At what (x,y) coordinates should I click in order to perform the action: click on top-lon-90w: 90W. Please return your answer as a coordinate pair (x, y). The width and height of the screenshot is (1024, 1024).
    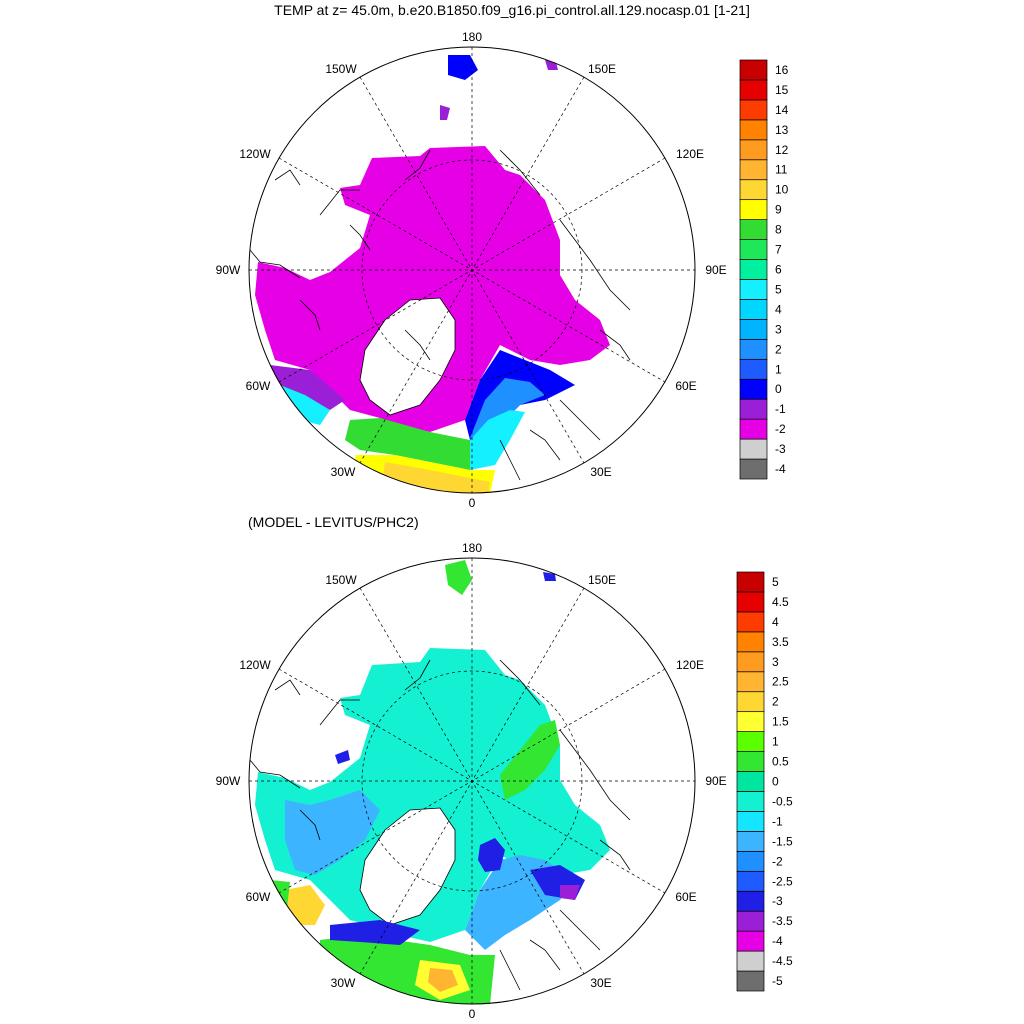
    Looking at the image, I should click on (228, 270).